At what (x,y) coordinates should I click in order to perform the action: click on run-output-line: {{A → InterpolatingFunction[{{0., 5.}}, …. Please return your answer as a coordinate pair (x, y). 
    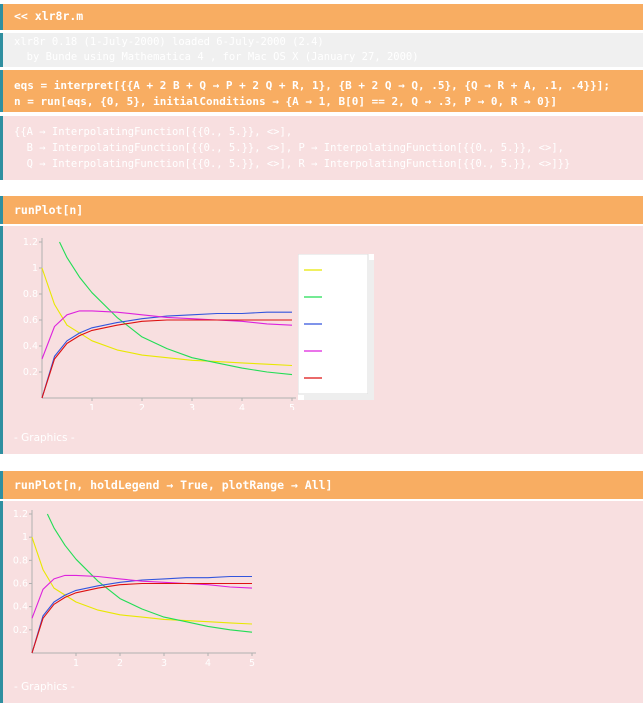
    Looking at the image, I should click on (153, 132).